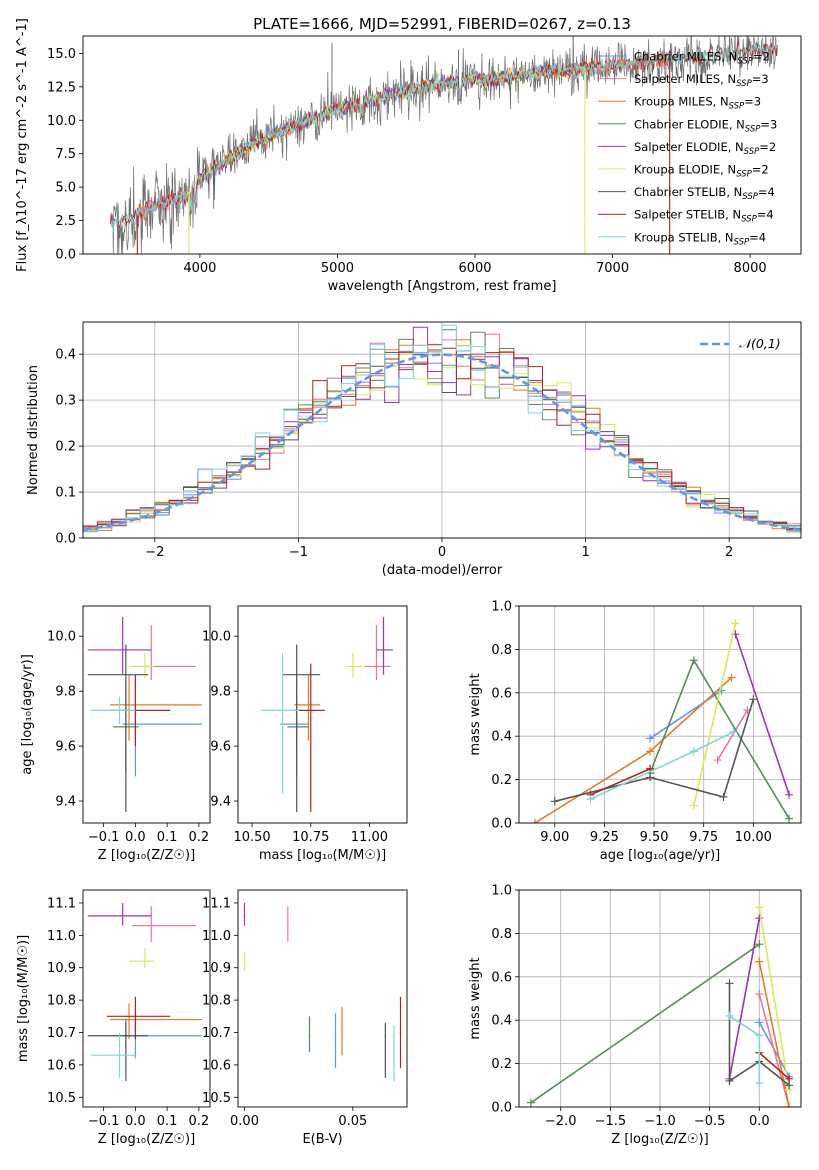 The width and height of the screenshot is (819, 1170). Describe the element at coordinates (710, 1121) in the screenshot. I see `x-tick-label: −0.5` at that location.